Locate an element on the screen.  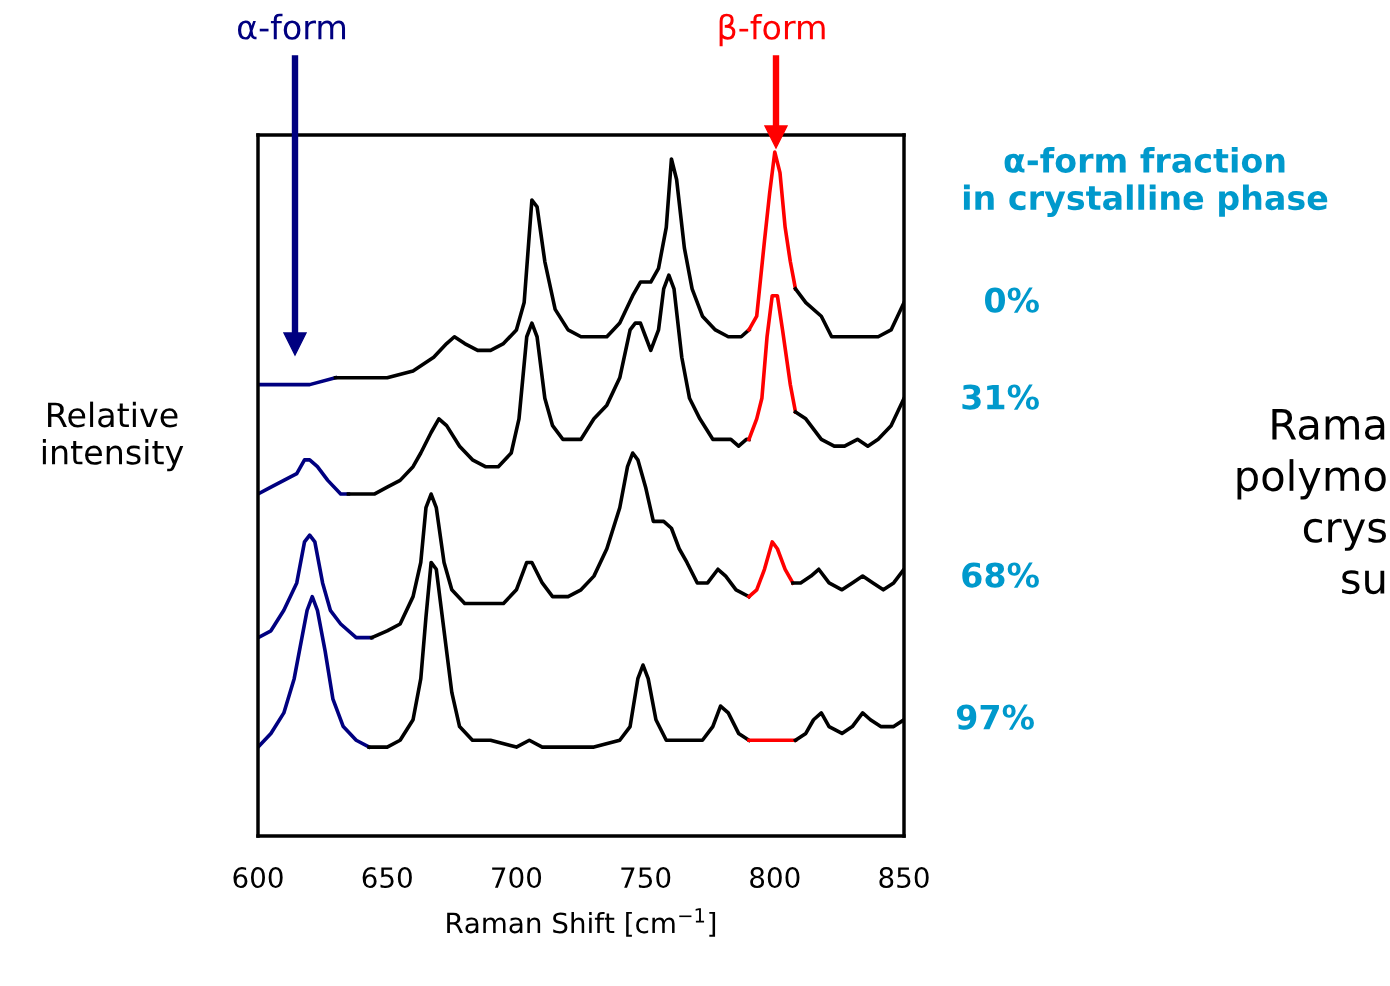
x-tick-label: 650 is located at coordinates (387, 878).